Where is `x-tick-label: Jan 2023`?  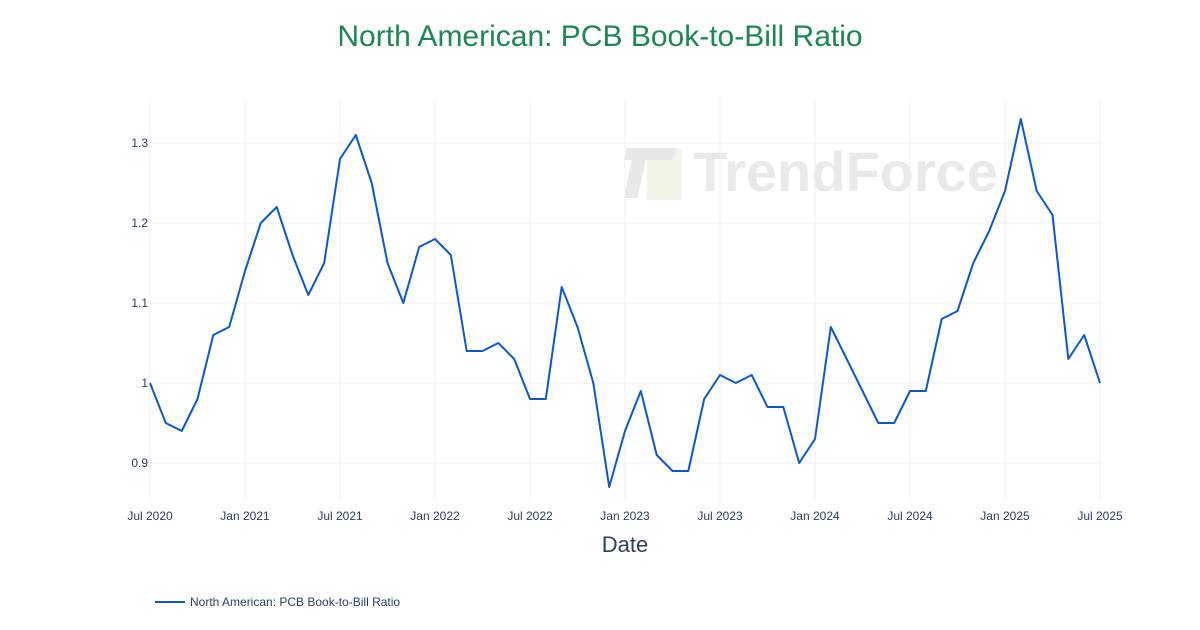
x-tick-label: Jan 2023 is located at coordinates (625, 516).